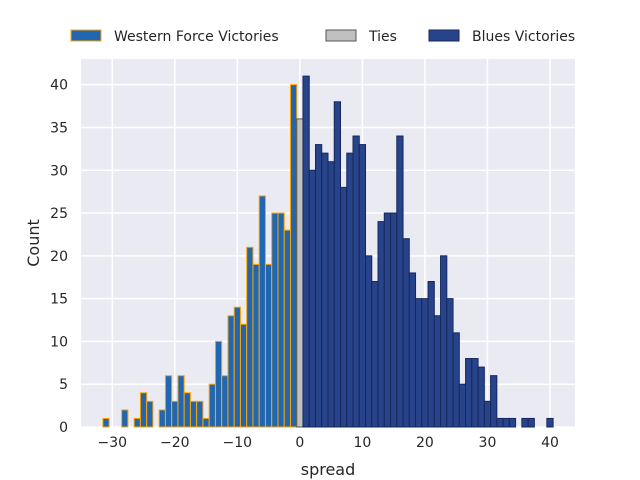 The width and height of the screenshot is (640, 480). I want to click on x-tick-label: 30, so click(488, 443).